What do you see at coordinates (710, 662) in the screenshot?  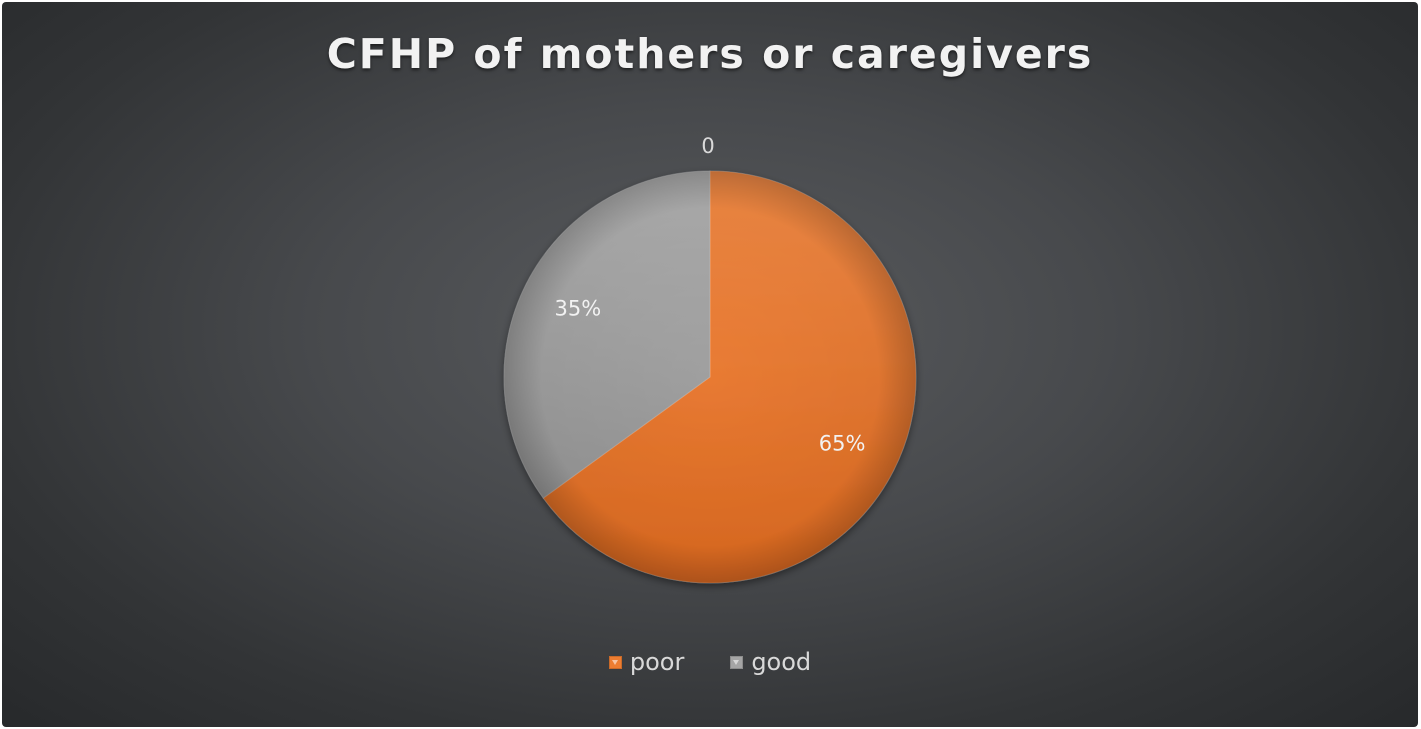 I see `legend: poor good` at bounding box center [710, 662].